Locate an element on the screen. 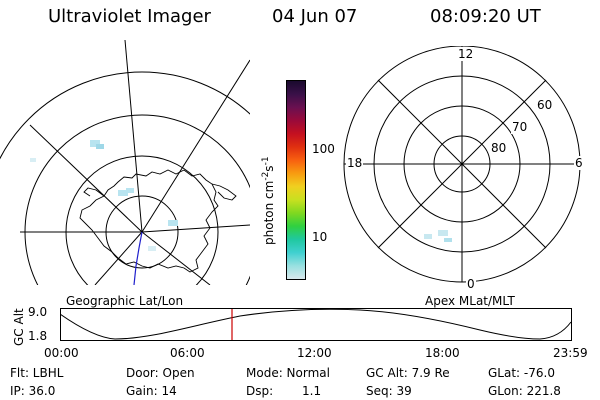  filter-readout: Flt: LBHL is located at coordinates (37, 373).